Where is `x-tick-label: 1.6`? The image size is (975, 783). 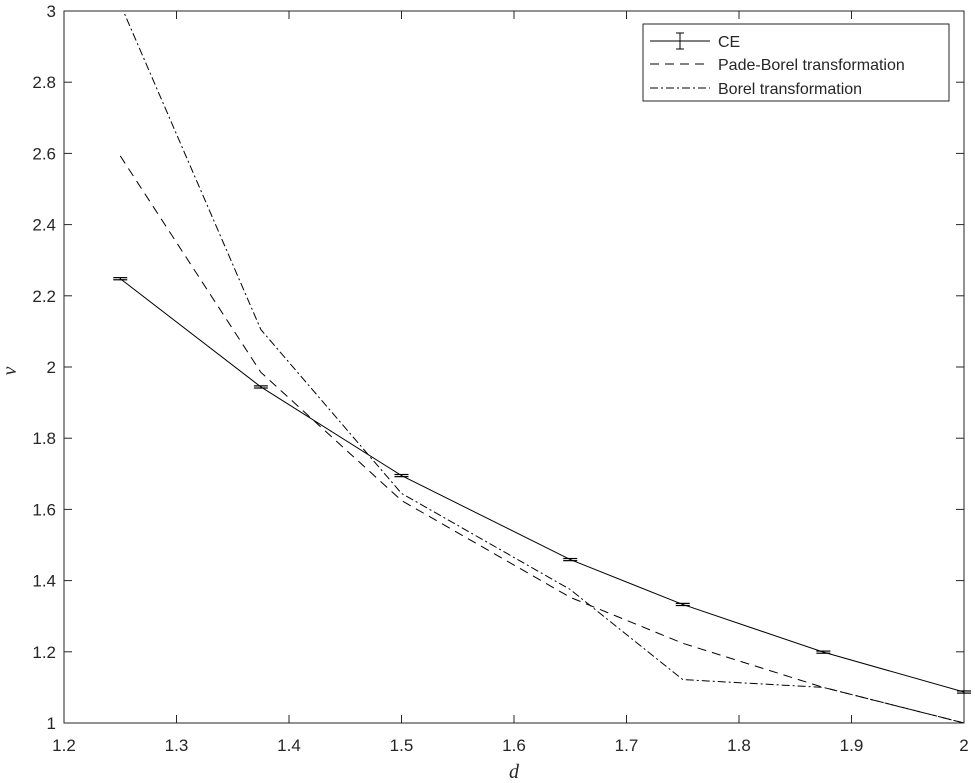
x-tick-label: 1.6 is located at coordinates (514, 745).